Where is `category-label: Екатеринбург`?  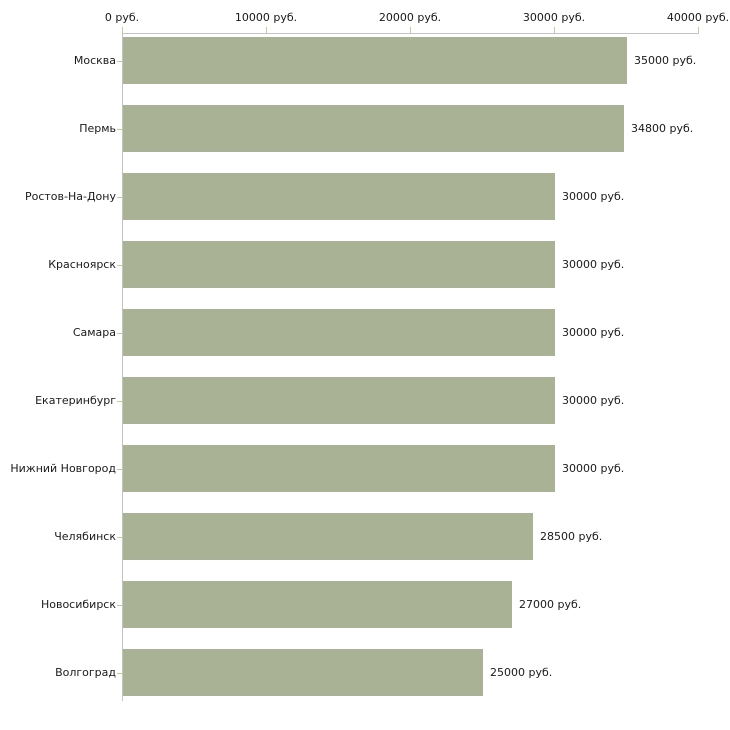 category-label: Екатеринбург is located at coordinates (75, 400).